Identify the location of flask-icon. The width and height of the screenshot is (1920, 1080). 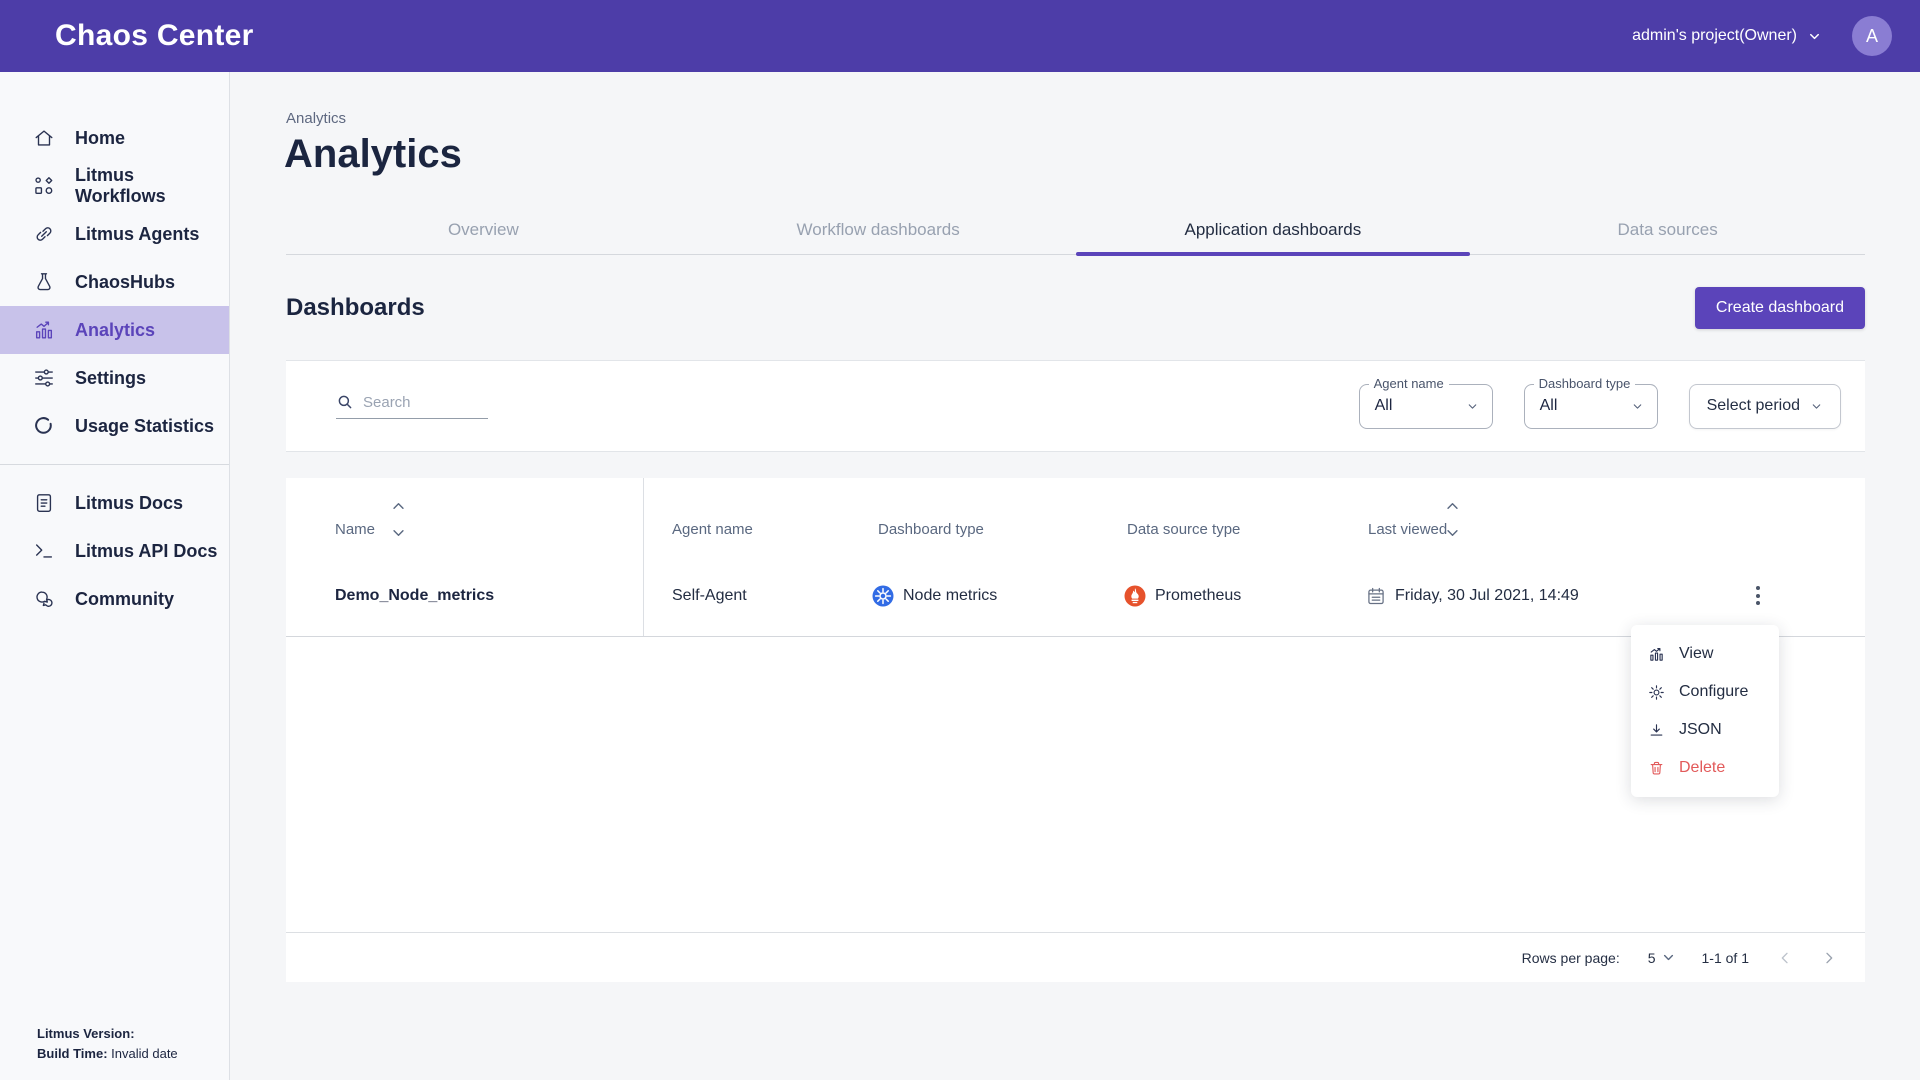
(44, 282).